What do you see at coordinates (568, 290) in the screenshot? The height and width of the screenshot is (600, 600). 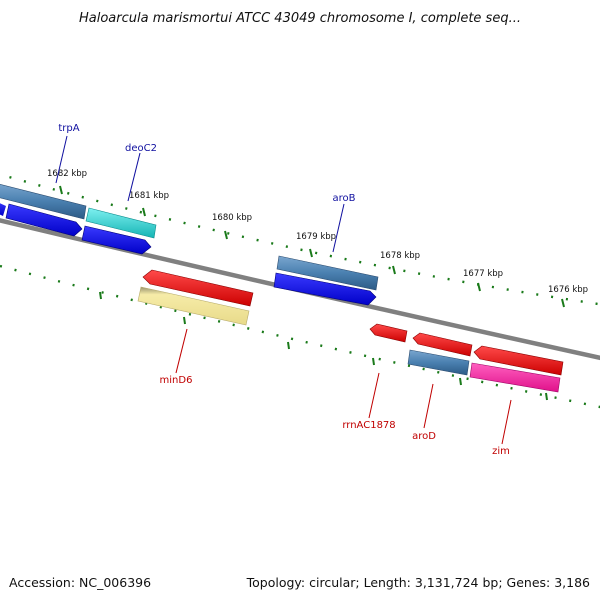 I see `scale-label: 1676 kbp` at bounding box center [568, 290].